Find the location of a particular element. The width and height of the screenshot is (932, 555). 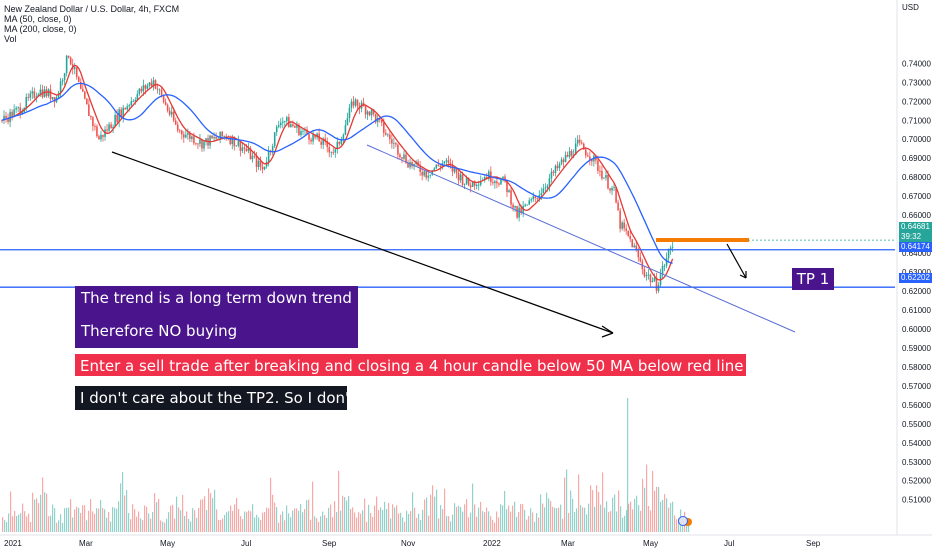

ma50-legend: MA (50, close, 0) is located at coordinates (38, 19).